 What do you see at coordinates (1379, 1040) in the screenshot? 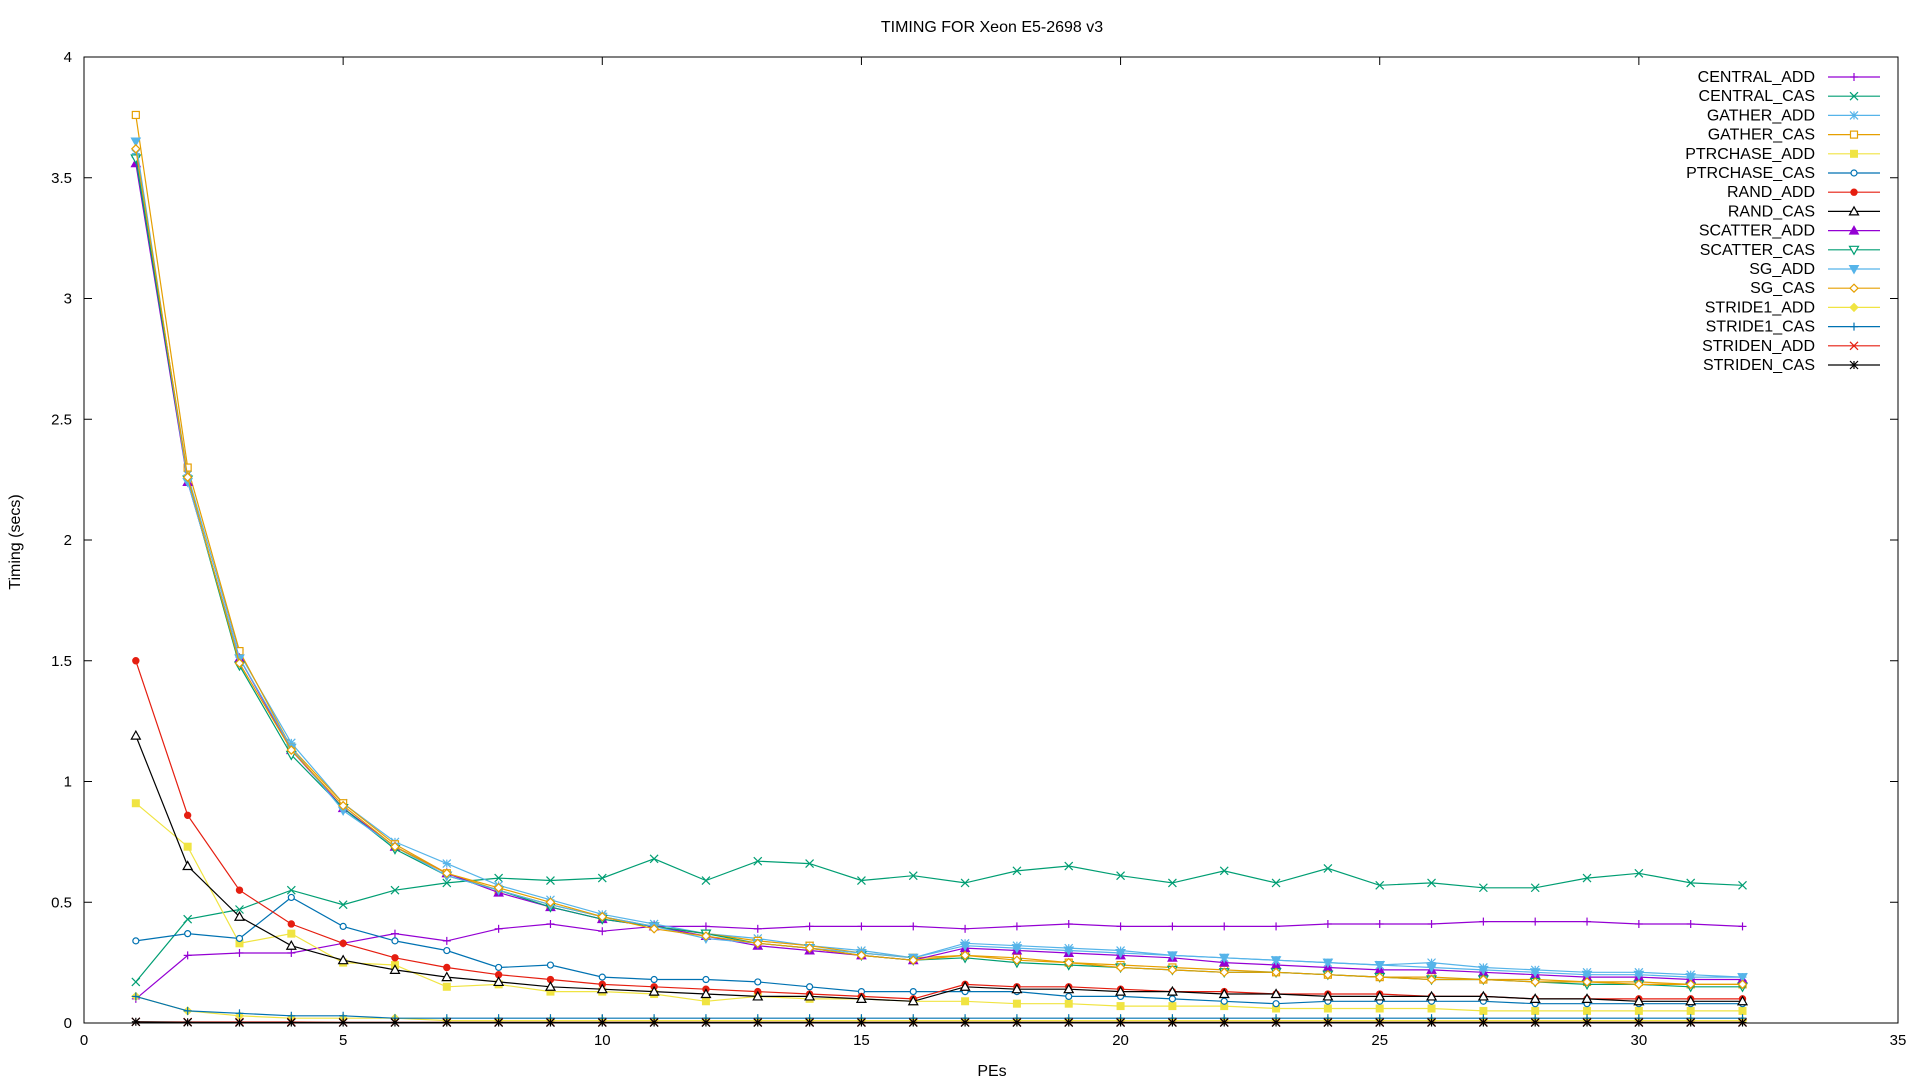
I see `x-tick-label-5: 25` at bounding box center [1379, 1040].